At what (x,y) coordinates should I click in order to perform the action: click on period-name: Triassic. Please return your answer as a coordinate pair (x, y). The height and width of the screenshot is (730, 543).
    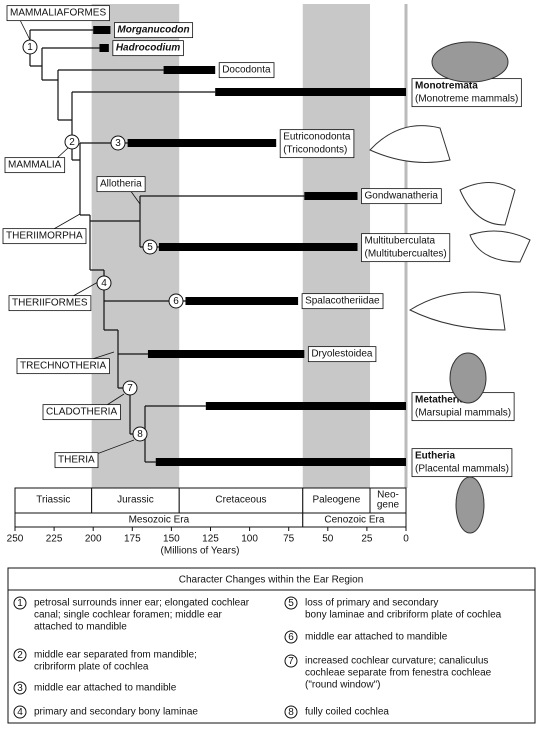
    Looking at the image, I should click on (53, 500).